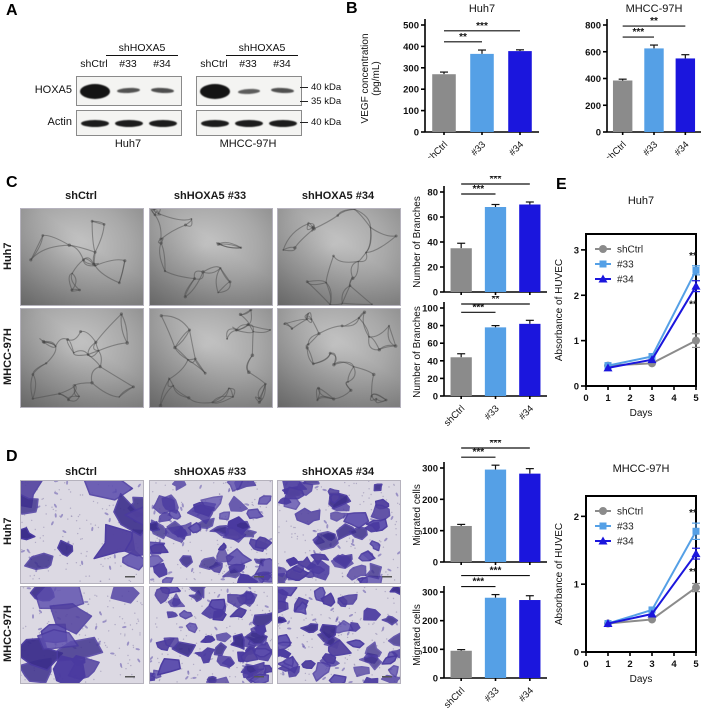 Image resolution: width=704 pixels, height=726 pixels. Describe the element at coordinates (320, 122) in the screenshot. I see `size-marker: 40 kDa` at that location.